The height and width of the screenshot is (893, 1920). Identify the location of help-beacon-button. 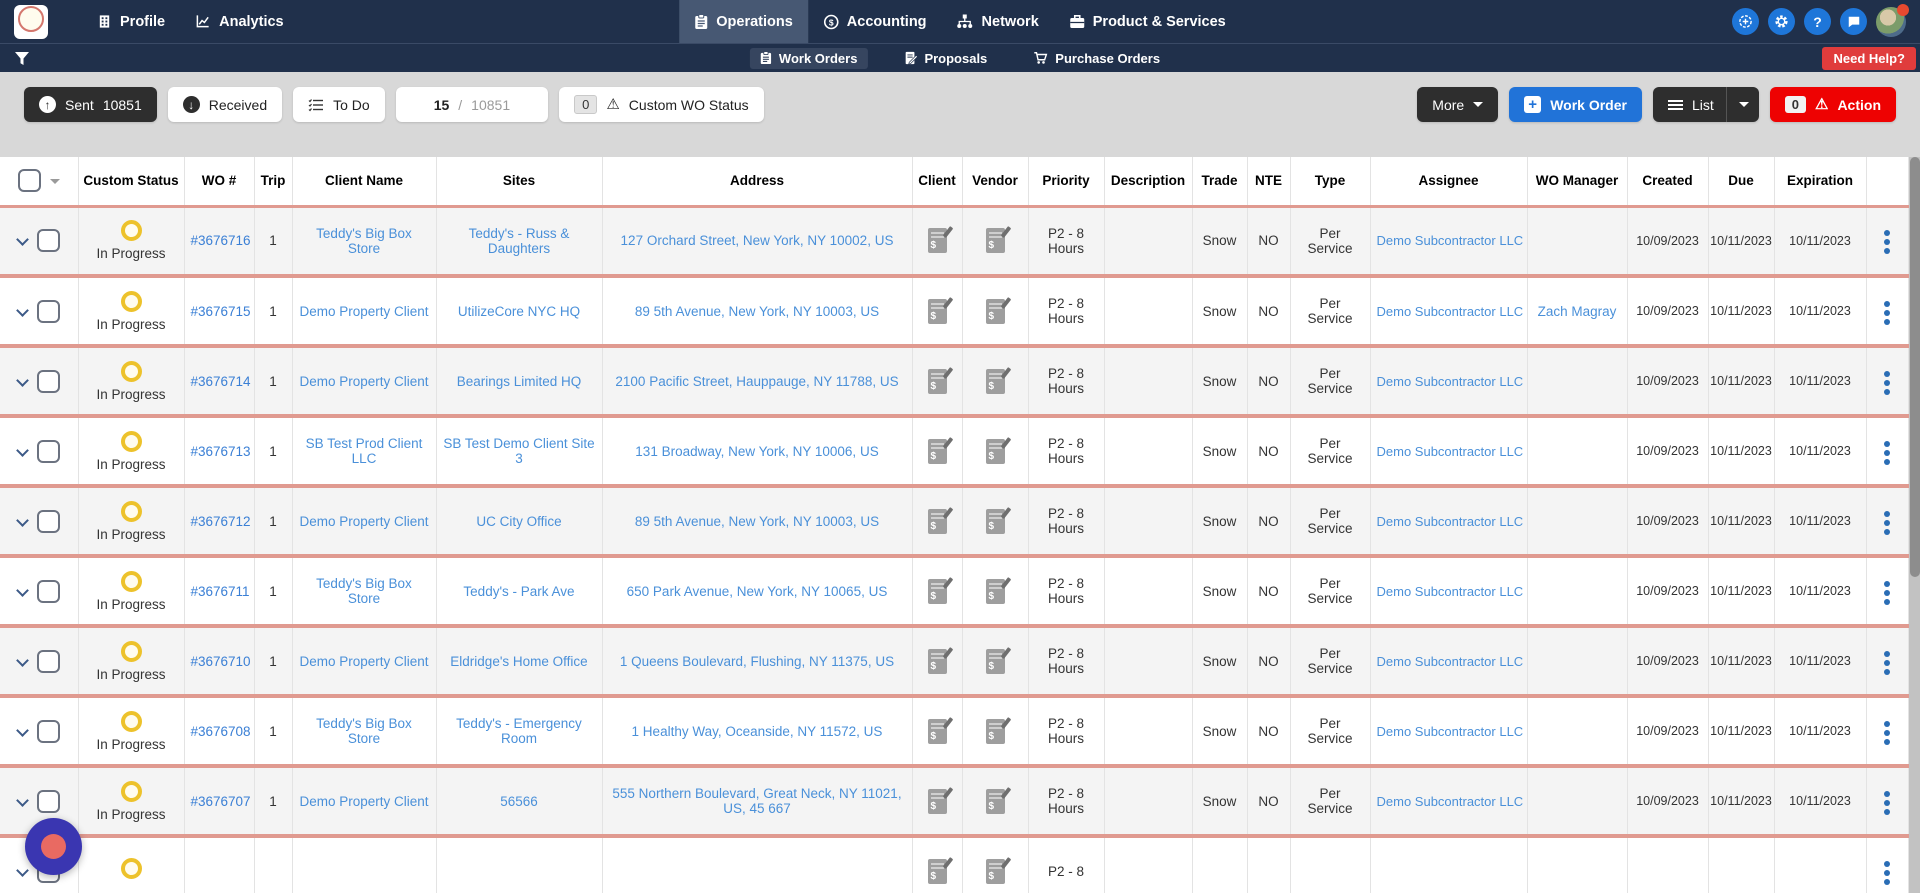
(53, 846).